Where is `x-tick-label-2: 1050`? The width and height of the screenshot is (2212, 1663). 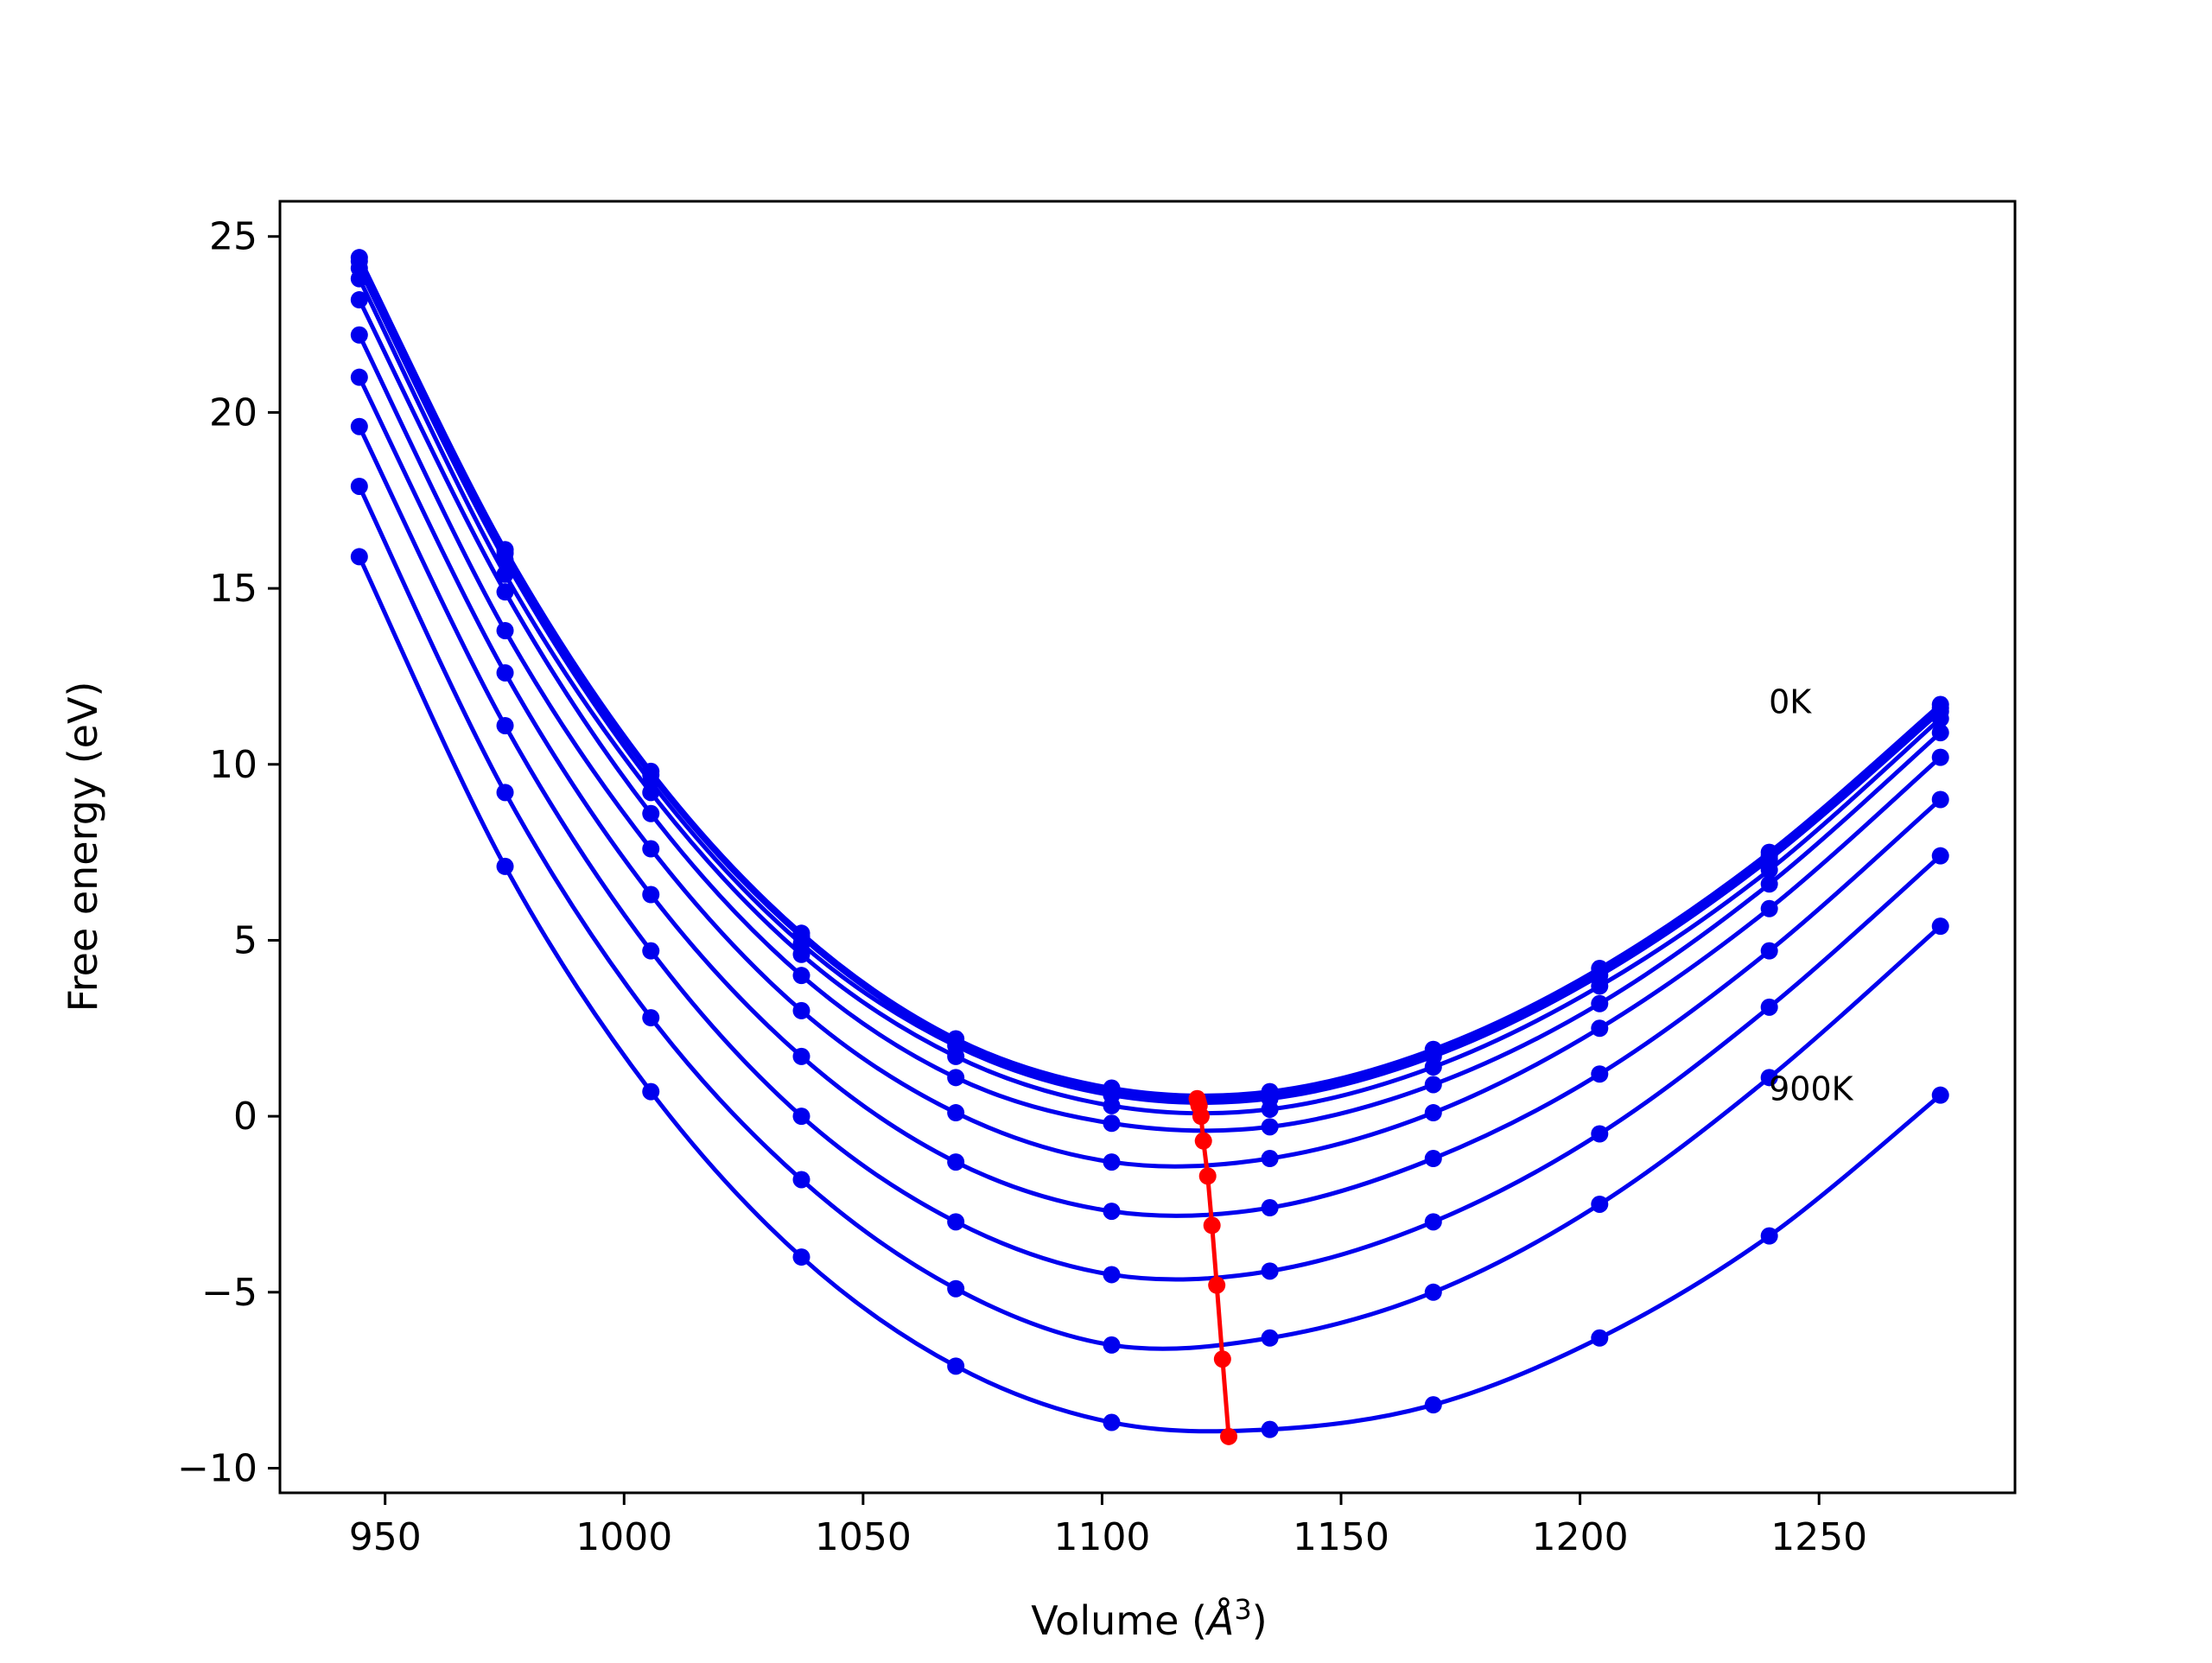 x-tick-label-2: 1050 is located at coordinates (863, 1537).